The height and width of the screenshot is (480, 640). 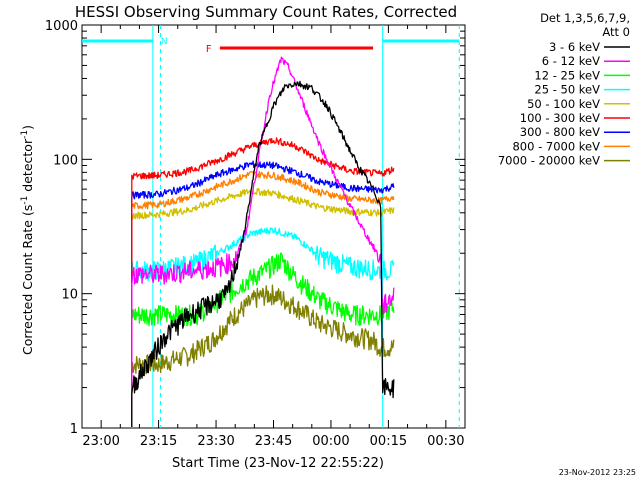 What do you see at coordinates (560, 132) in the screenshot?
I see `legend-label: 300 - 800 keV` at bounding box center [560, 132].